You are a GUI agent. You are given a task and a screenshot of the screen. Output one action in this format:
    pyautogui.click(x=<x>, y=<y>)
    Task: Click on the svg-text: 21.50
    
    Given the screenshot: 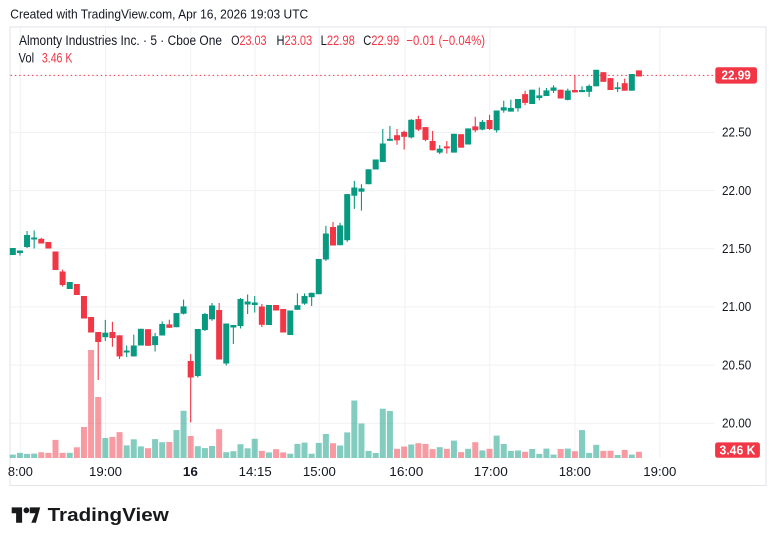 What is the action you would take?
    pyautogui.click(x=736, y=249)
    